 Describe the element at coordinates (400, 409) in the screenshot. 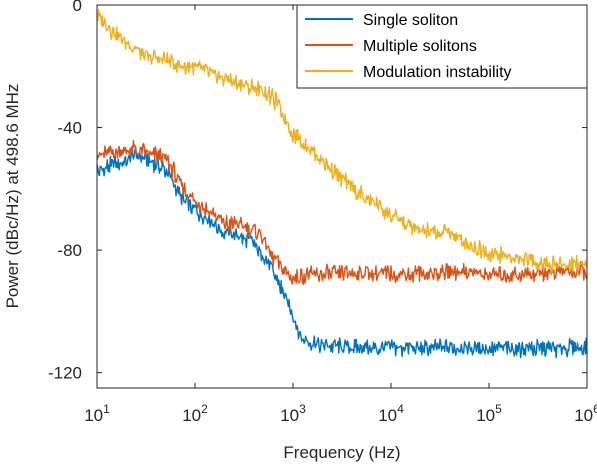

I see `x-tick-exponent: 4` at that location.